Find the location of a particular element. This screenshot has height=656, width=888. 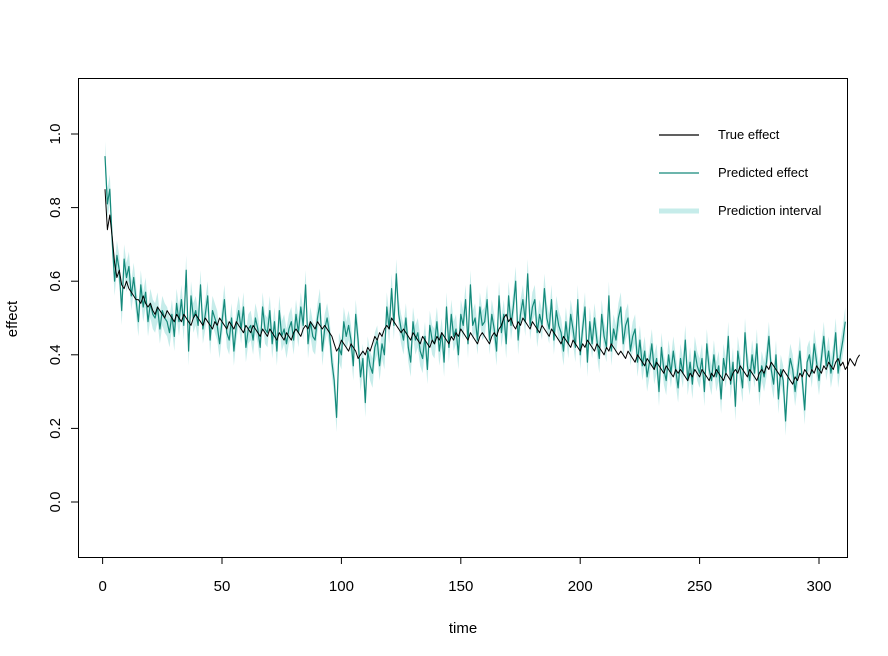

legend-item: Predicted effect is located at coordinates (733, 172).